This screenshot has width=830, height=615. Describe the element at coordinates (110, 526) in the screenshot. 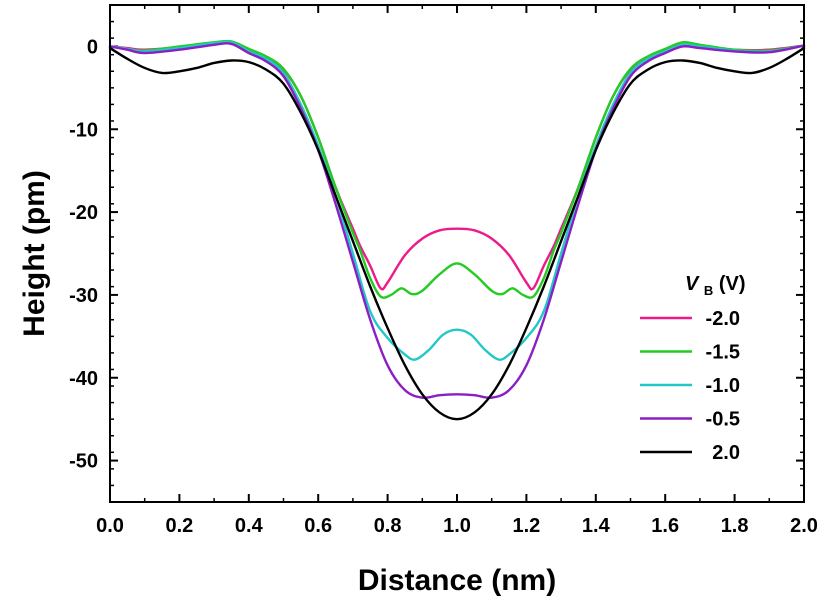

I see `x-tick-label: 0.0` at that location.